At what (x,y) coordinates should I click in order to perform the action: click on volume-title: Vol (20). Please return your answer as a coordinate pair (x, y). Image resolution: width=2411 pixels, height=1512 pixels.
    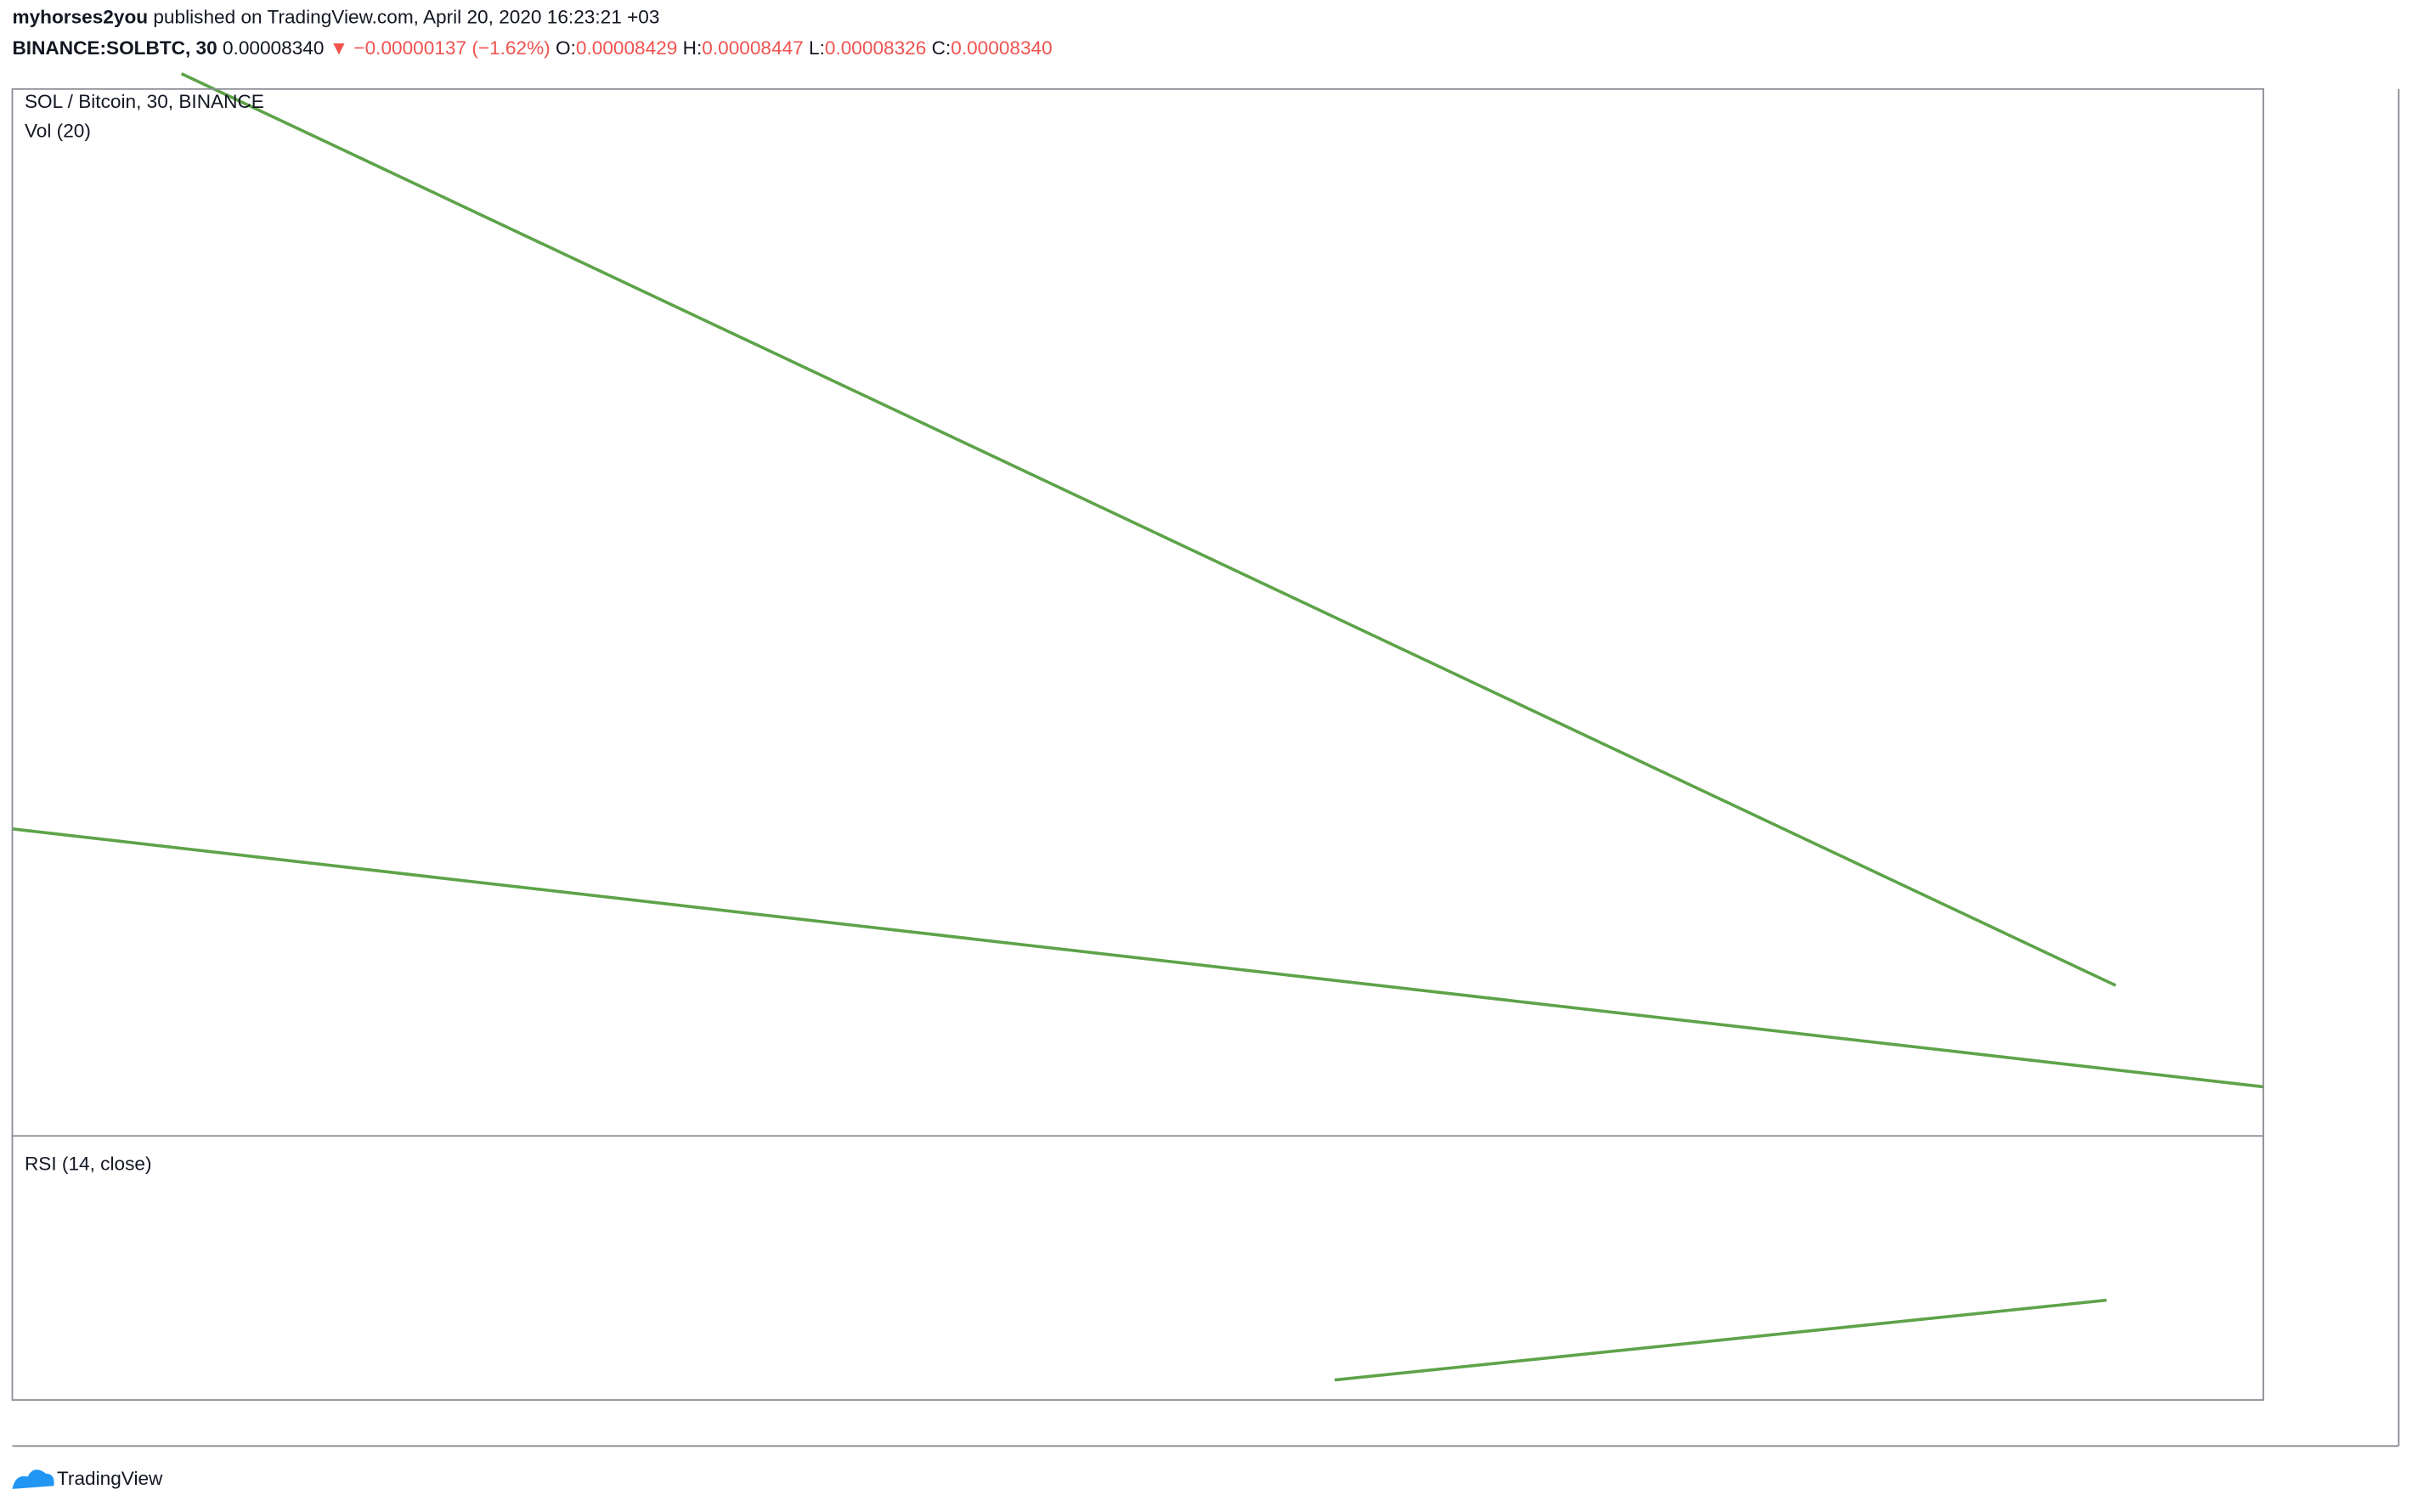
    Looking at the image, I should click on (58, 130).